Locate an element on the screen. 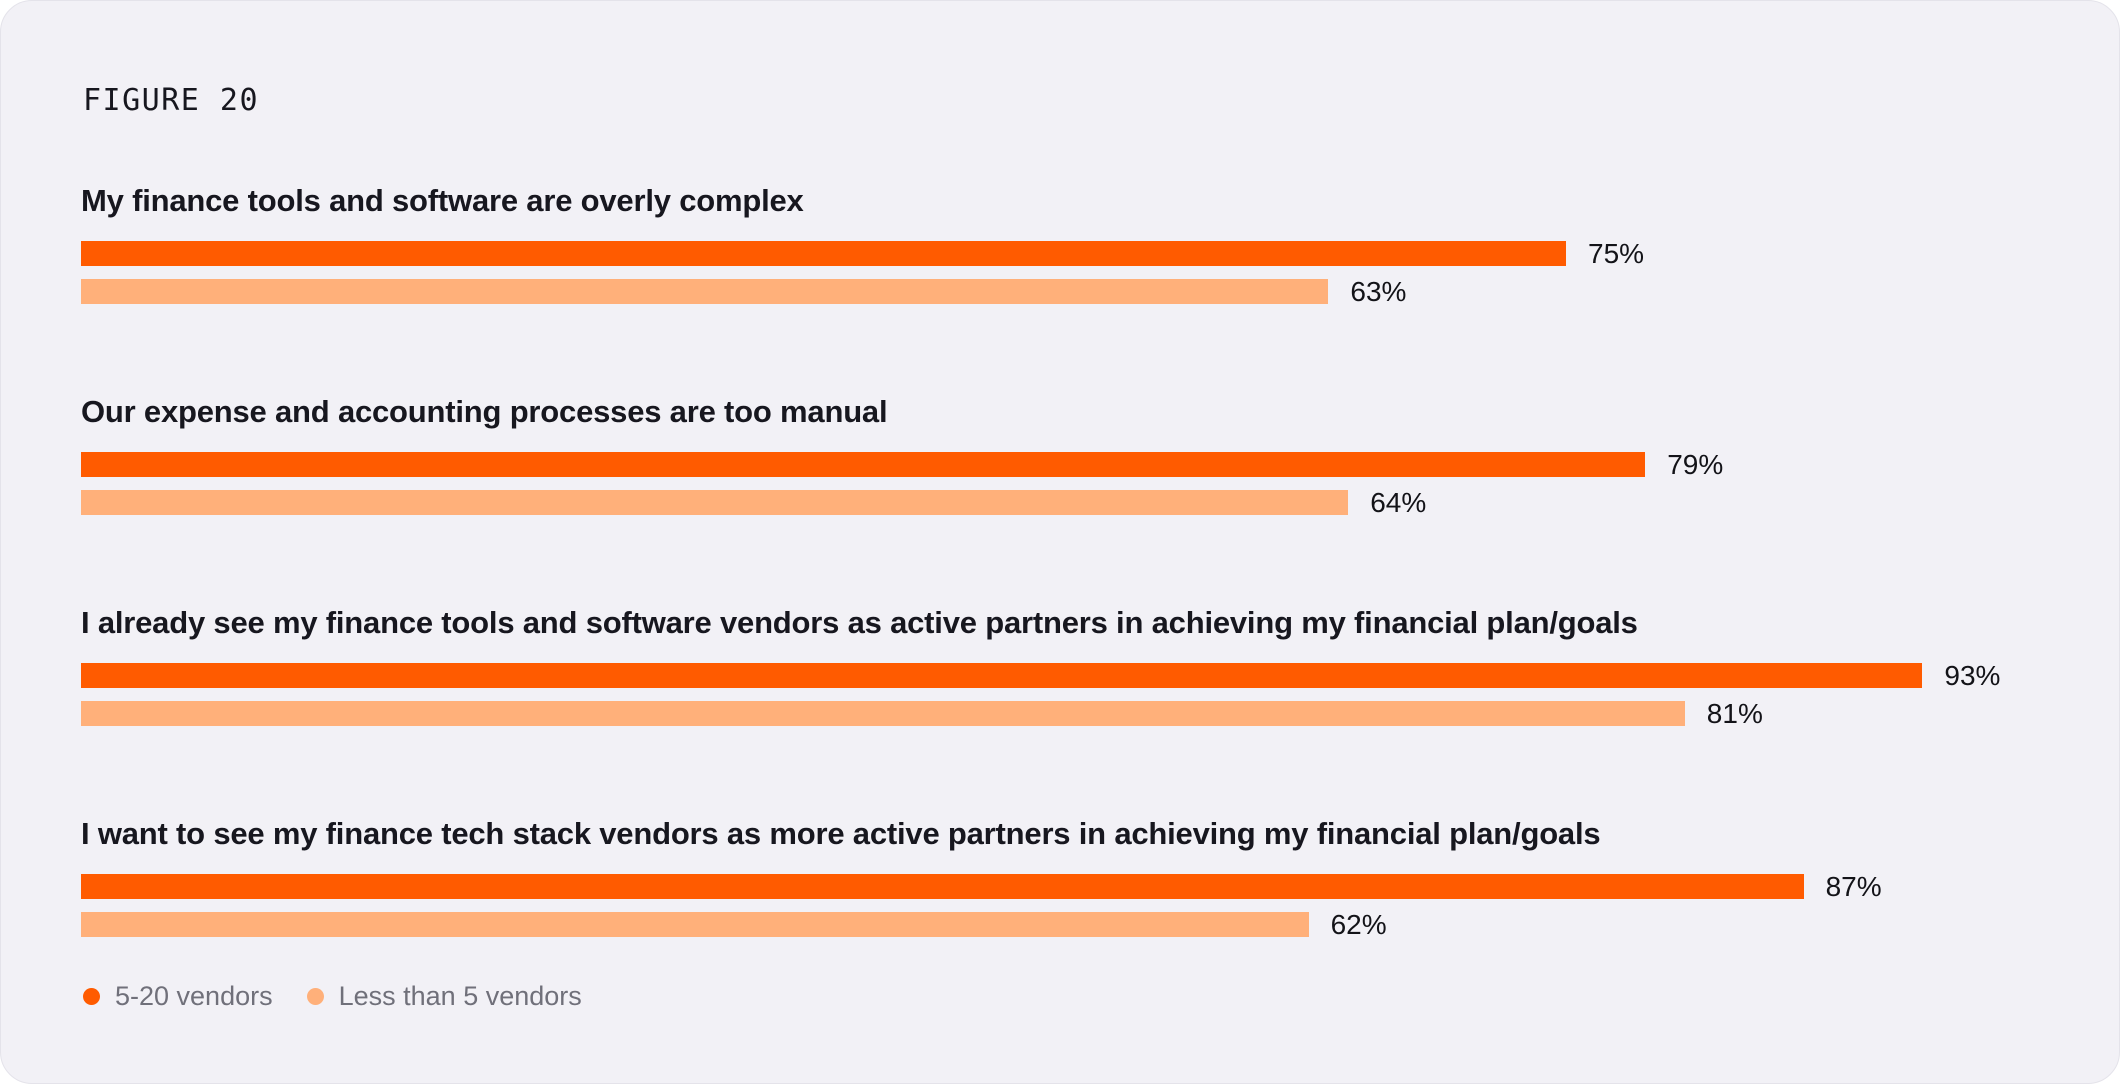 The width and height of the screenshot is (2120, 1084). bar-value-label: 64% is located at coordinates (1398, 502).